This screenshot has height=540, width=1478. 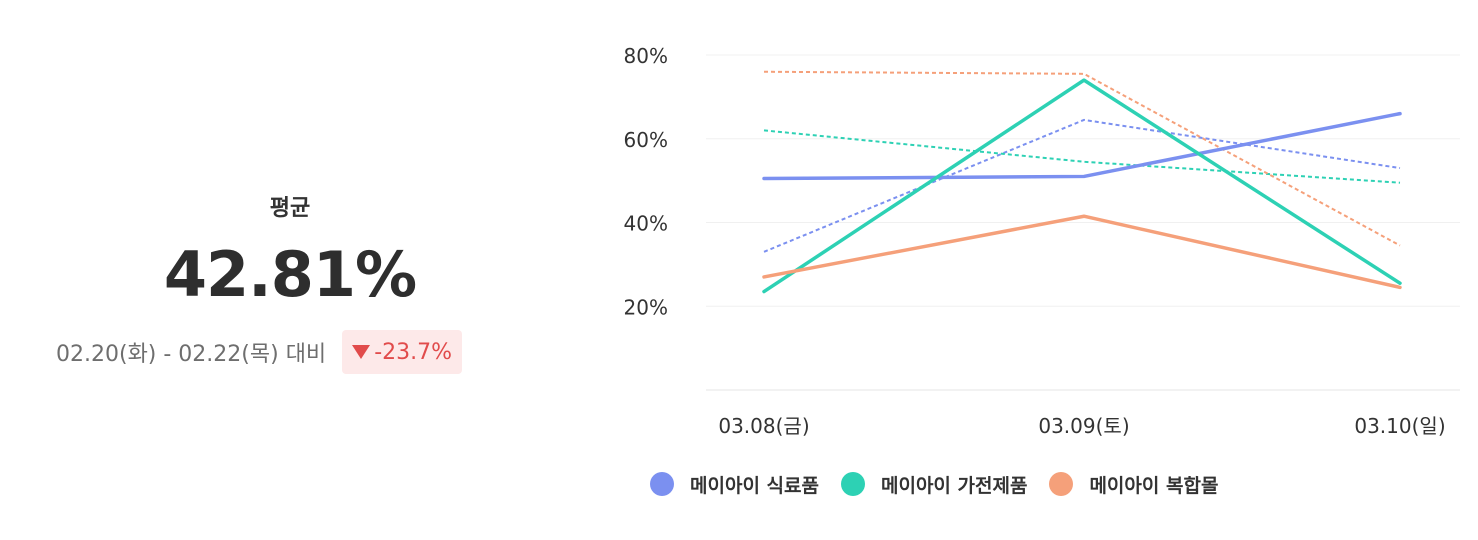 I want to click on average-value: 42.81%, so click(x=290, y=274).